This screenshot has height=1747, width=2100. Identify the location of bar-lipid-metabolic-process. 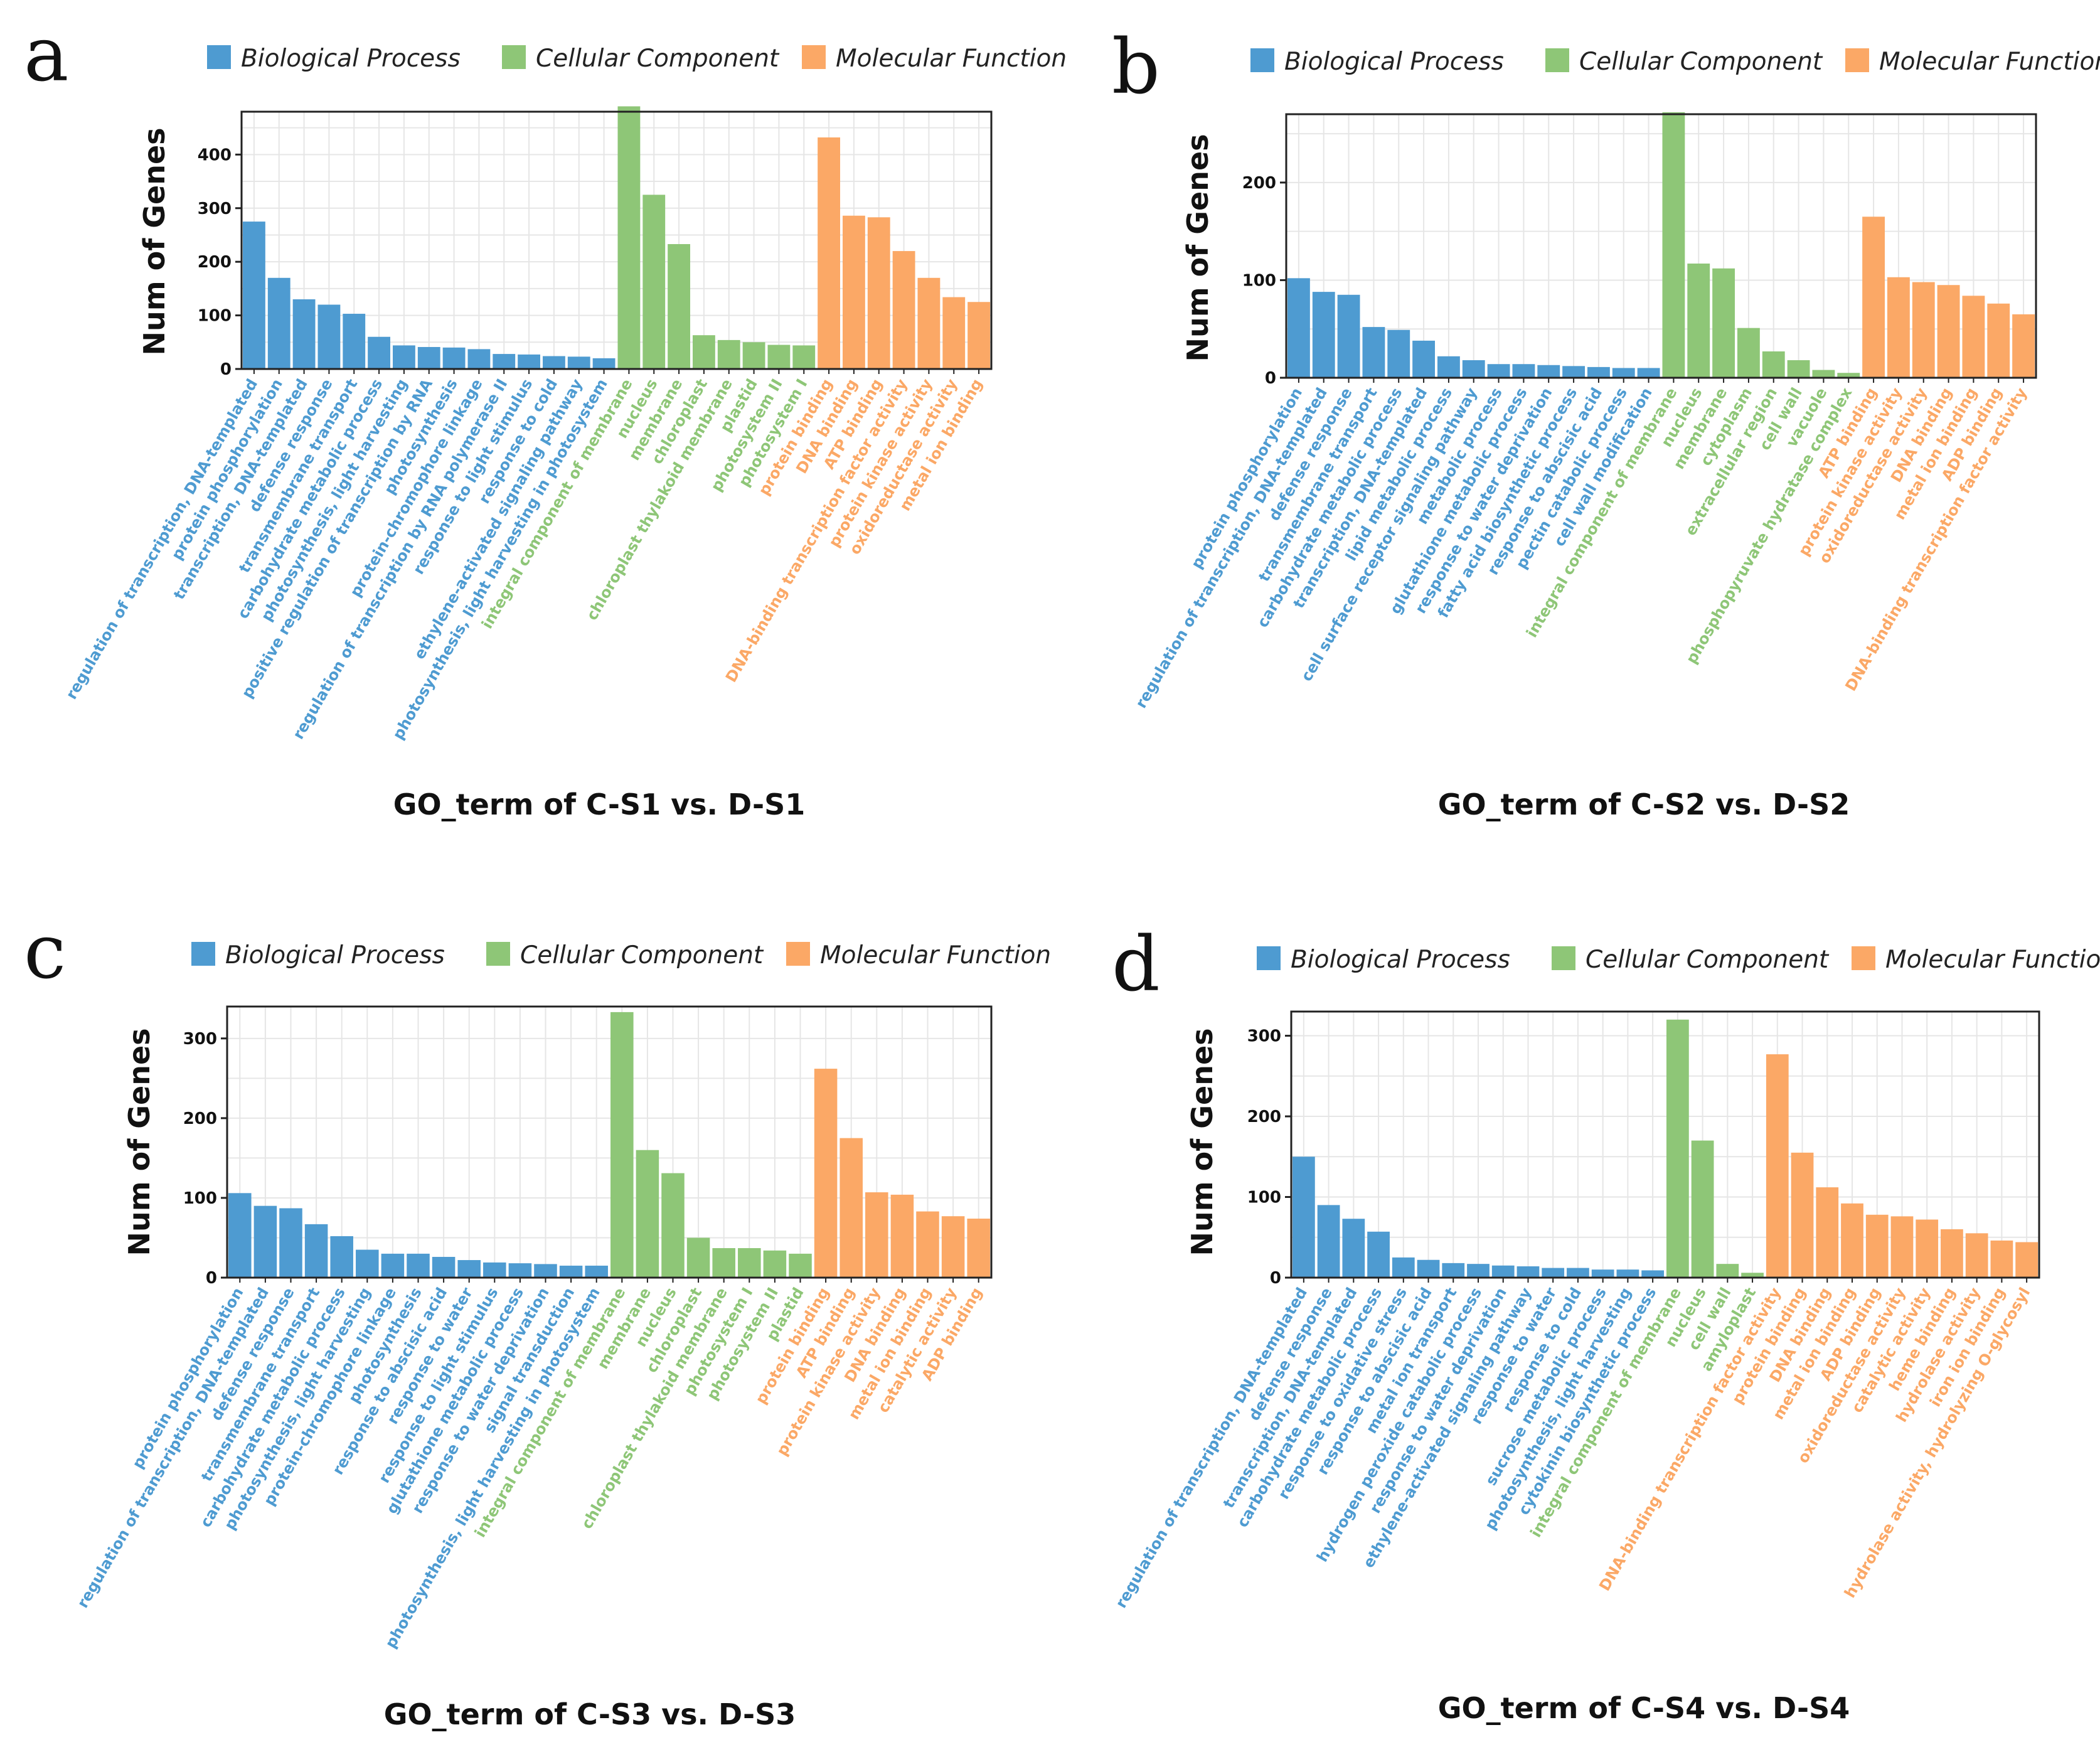
(1449, 367).